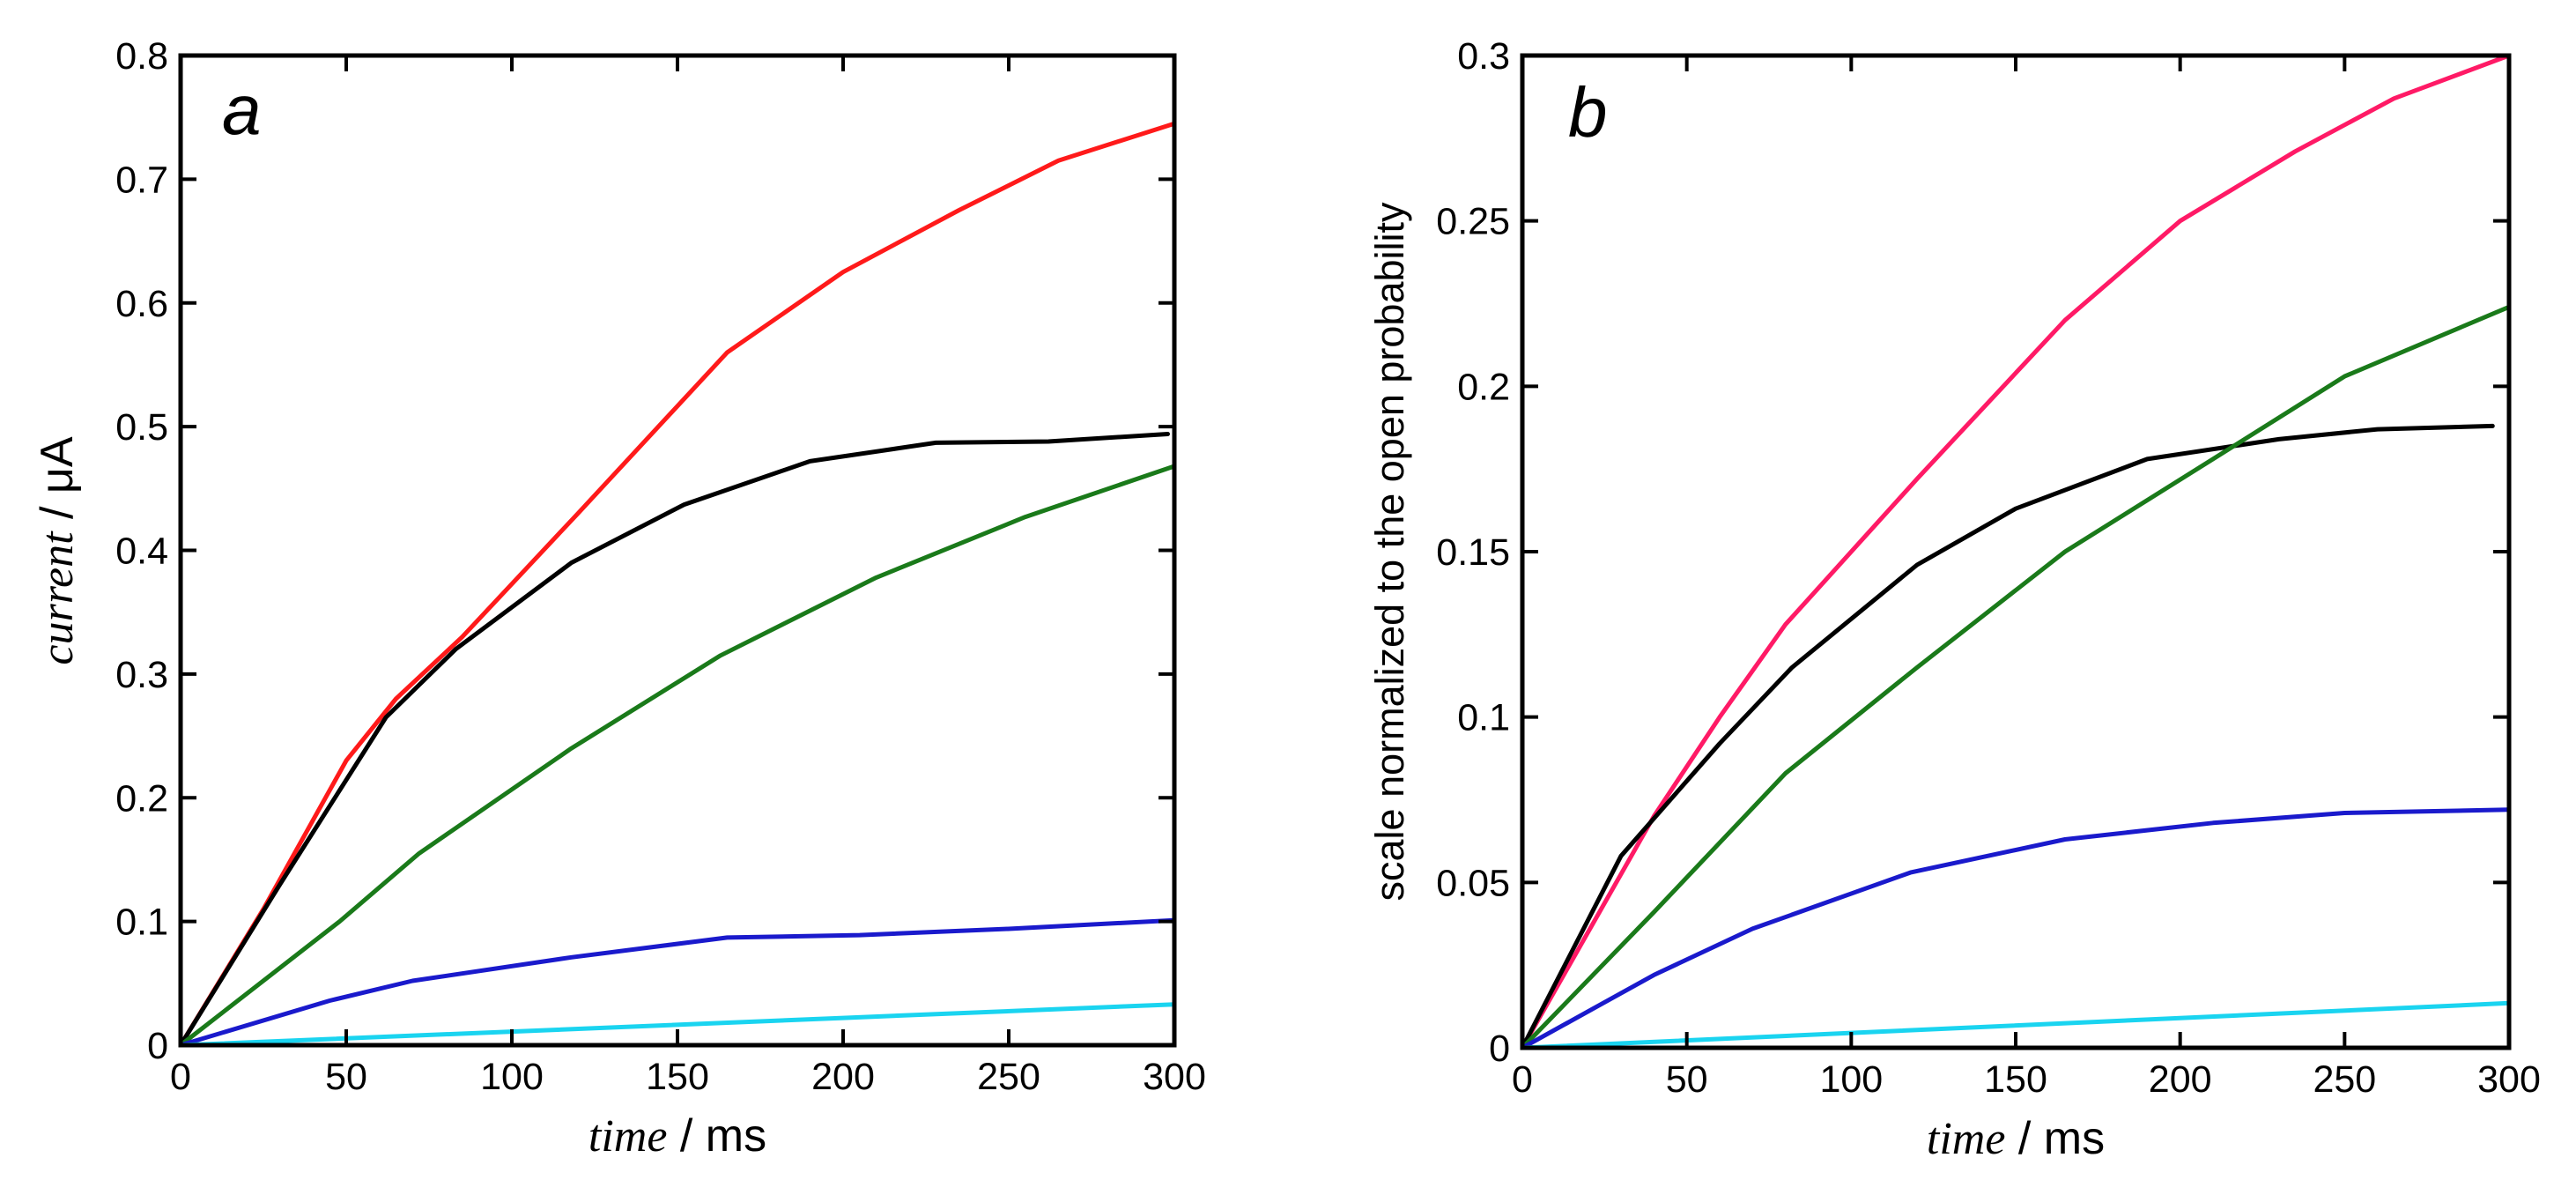  Describe the element at coordinates (2055, 1138) in the screenshot. I see `panel-b-x-axis-label-unit: / ms` at that location.